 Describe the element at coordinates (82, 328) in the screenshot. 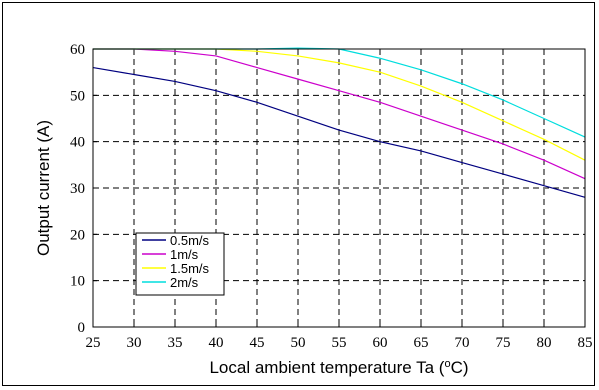

I see `y-tick-label: 0` at that location.